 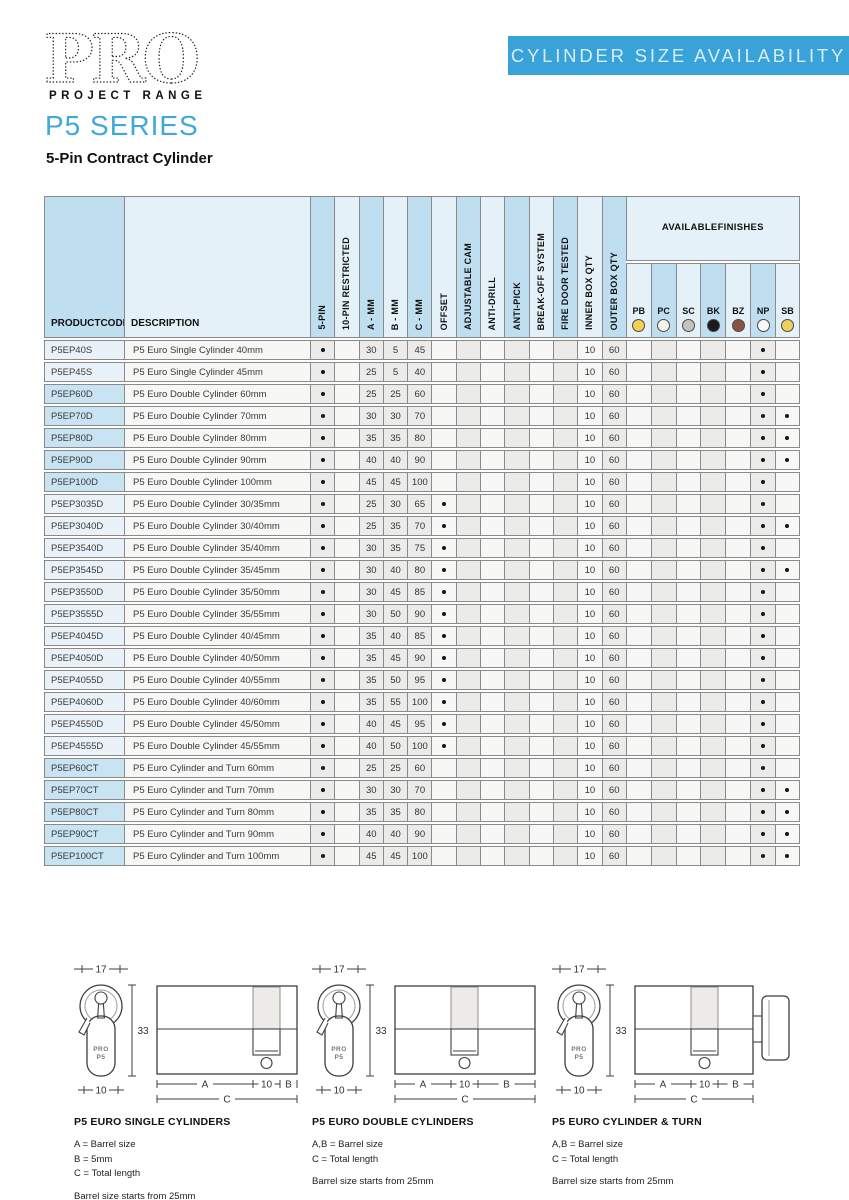 I want to click on p5ep3545d-finish-sc, so click(x=688, y=570).